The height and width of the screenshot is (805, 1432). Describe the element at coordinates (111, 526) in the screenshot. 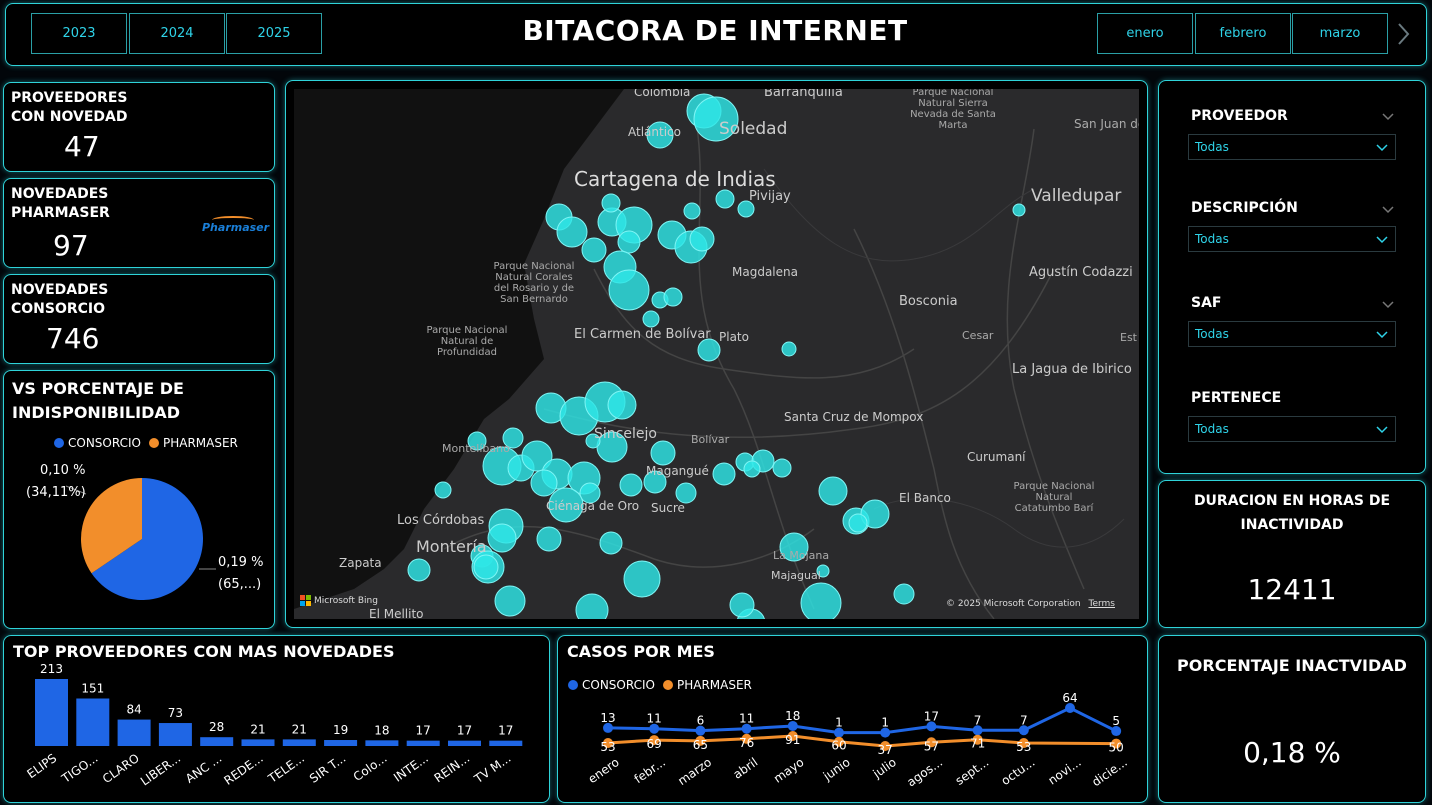

I see `pie-slice-pharmaser` at that location.